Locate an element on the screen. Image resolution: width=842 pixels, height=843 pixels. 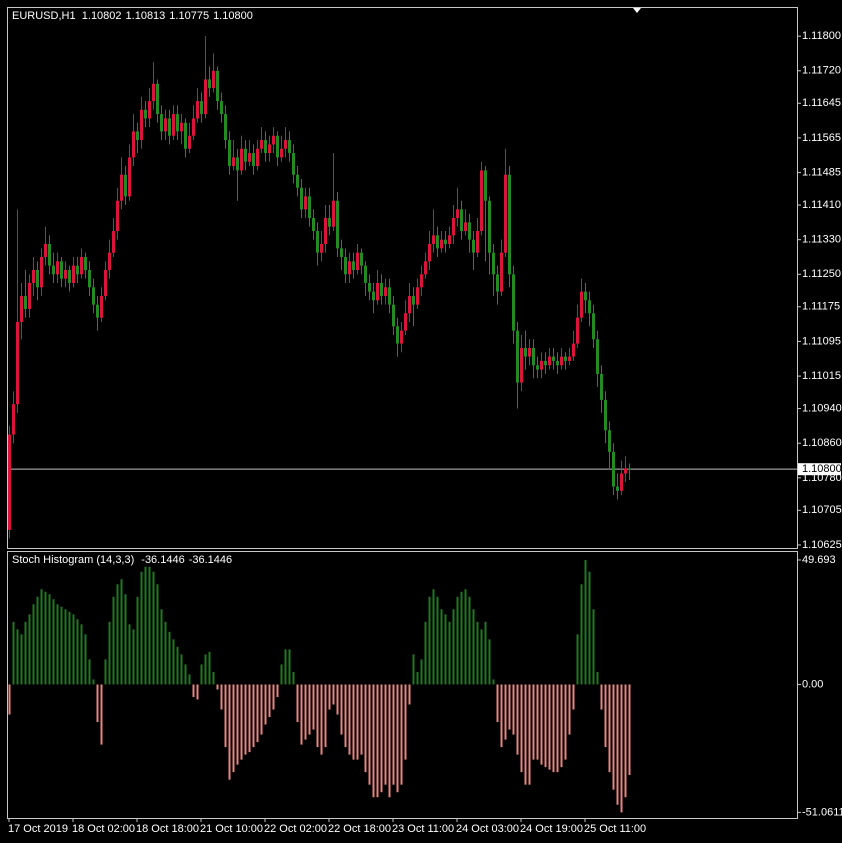
y-tick-label: 1.10860 is located at coordinates (822, 443).